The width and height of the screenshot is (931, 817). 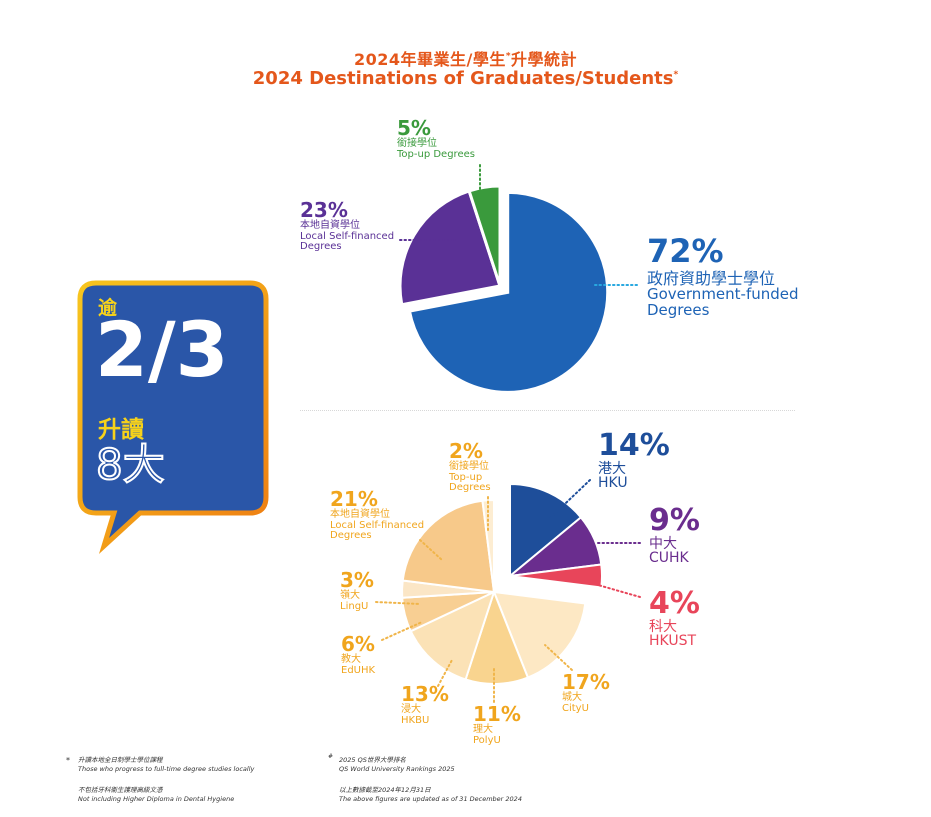 What do you see at coordinates (448, 546) in the screenshot?
I see `pie2-slice-local-self-financed-degrees` at bounding box center [448, 546].